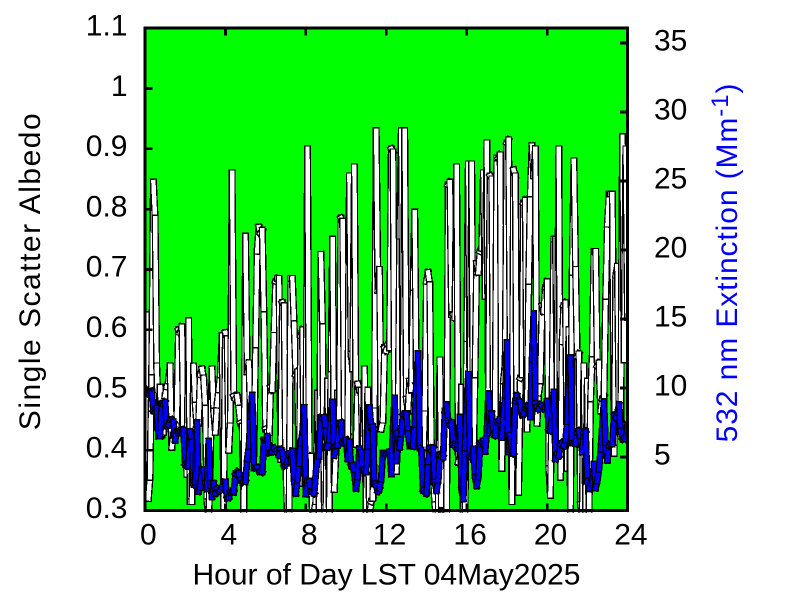  What do you see at coordinates (107, 327) in the screenshot?
I see `svg-text: 0.6` at bounding box center [107, 327].